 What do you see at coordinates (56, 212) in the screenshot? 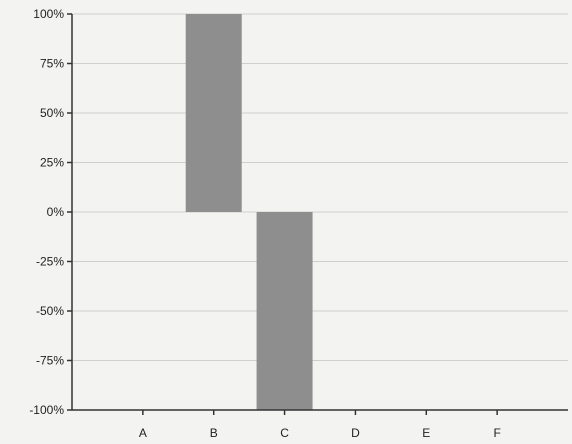
I see `y-tick-label: 0%` at bounding box center [56, 212].